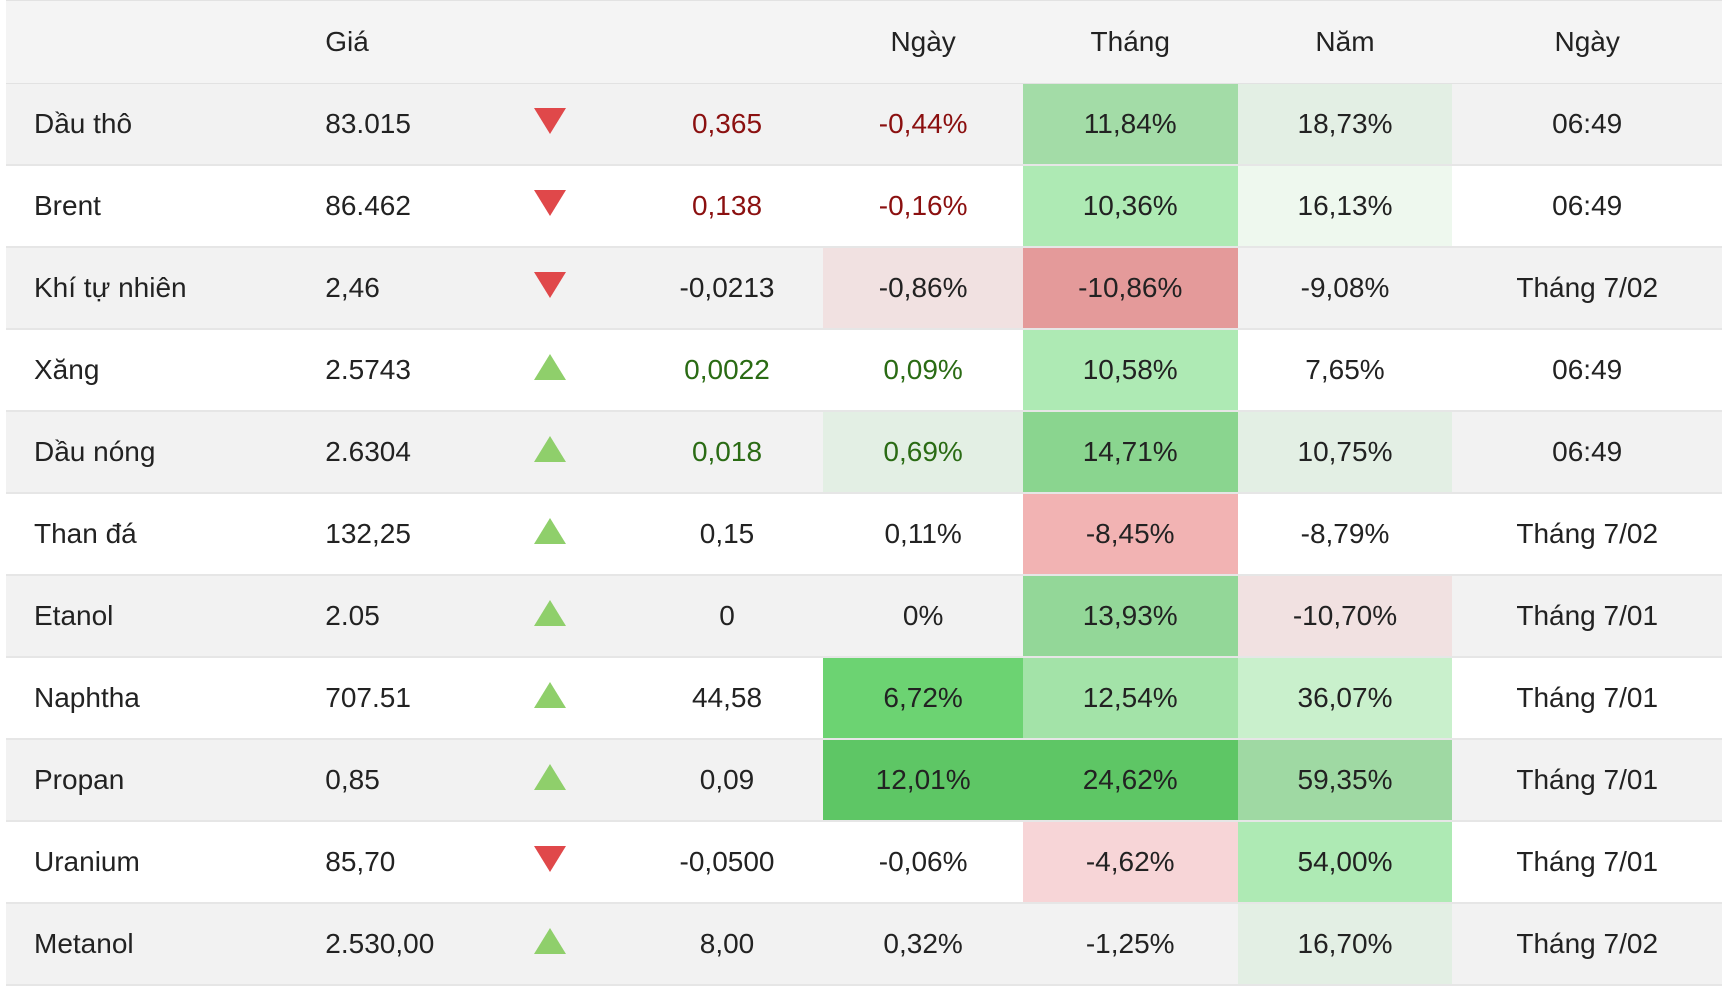  I want to click on header-name, so click(151, 42).